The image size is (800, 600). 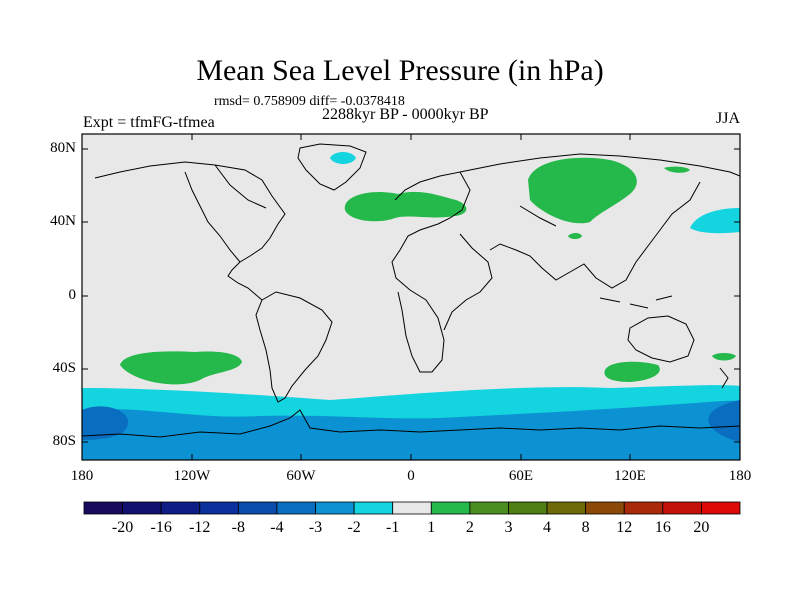 What do you see at coordinates (332, 167) in the screenshot?
I see `greenland-coast` at bounding box center [332, 167].